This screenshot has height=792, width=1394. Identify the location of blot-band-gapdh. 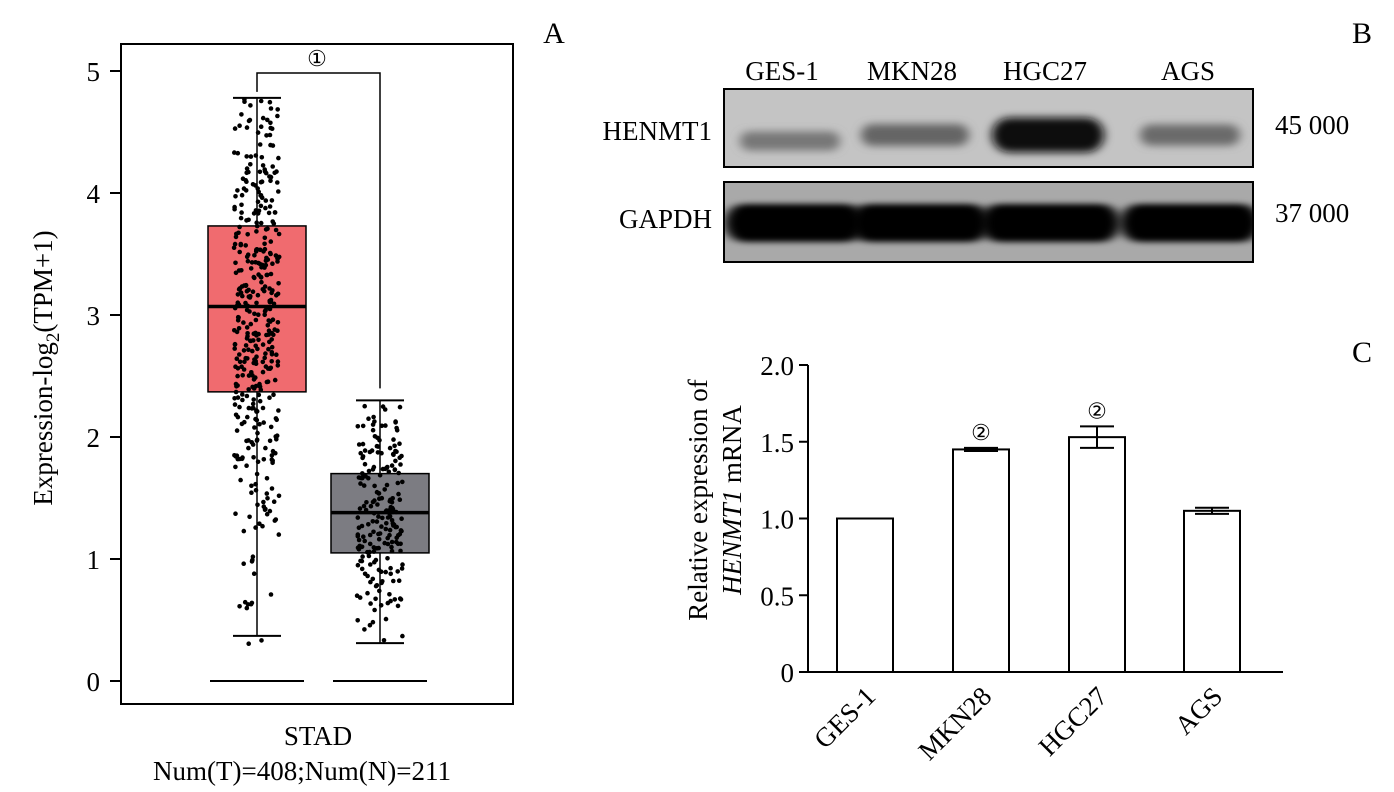
(1050, 223).